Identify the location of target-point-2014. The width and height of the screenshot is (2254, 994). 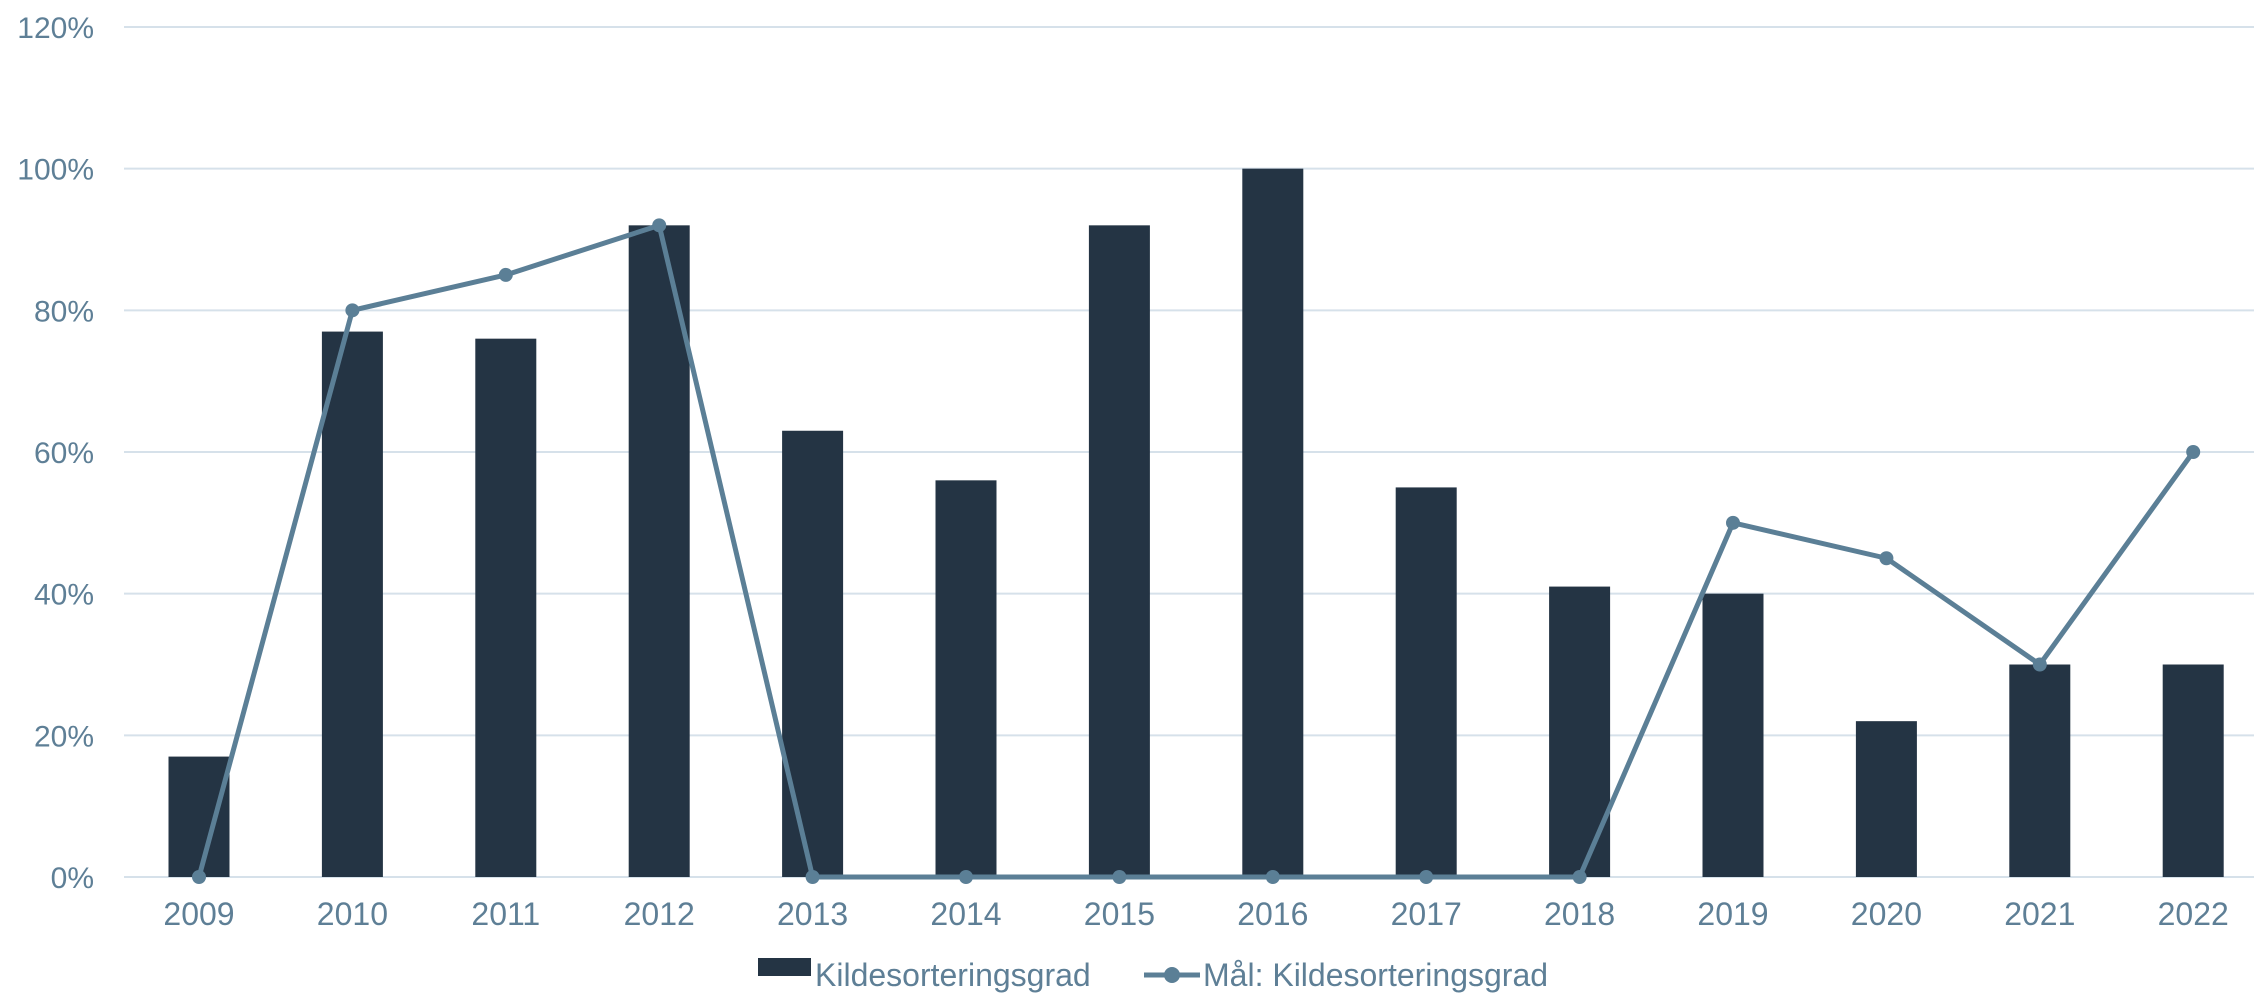
(966, 877).